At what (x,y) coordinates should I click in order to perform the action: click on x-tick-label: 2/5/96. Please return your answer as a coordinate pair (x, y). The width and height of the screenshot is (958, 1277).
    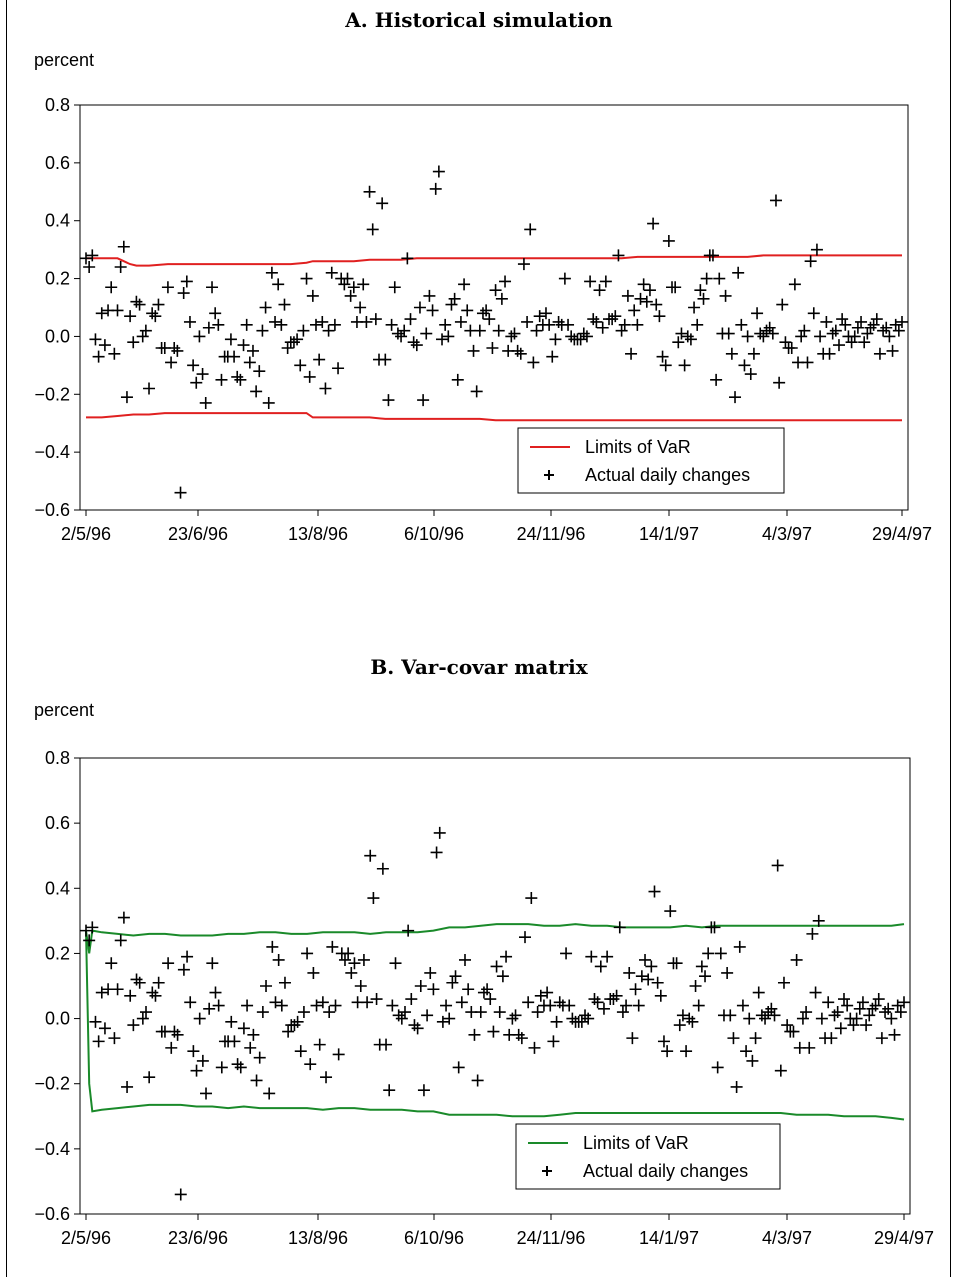
    Looking at the image, I should click on (86, 1238).